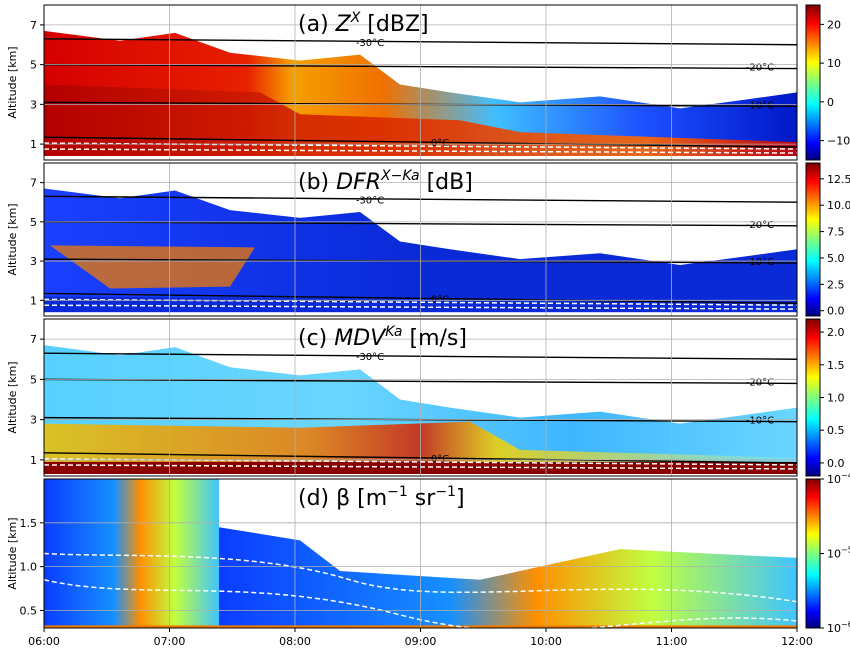 The height and width of the screenshot is (658, 850). What do you see at coordinates (834, 24) in the screenshot?
I see `colorbar-tick-label: 20` at bounding box center [834, 24].